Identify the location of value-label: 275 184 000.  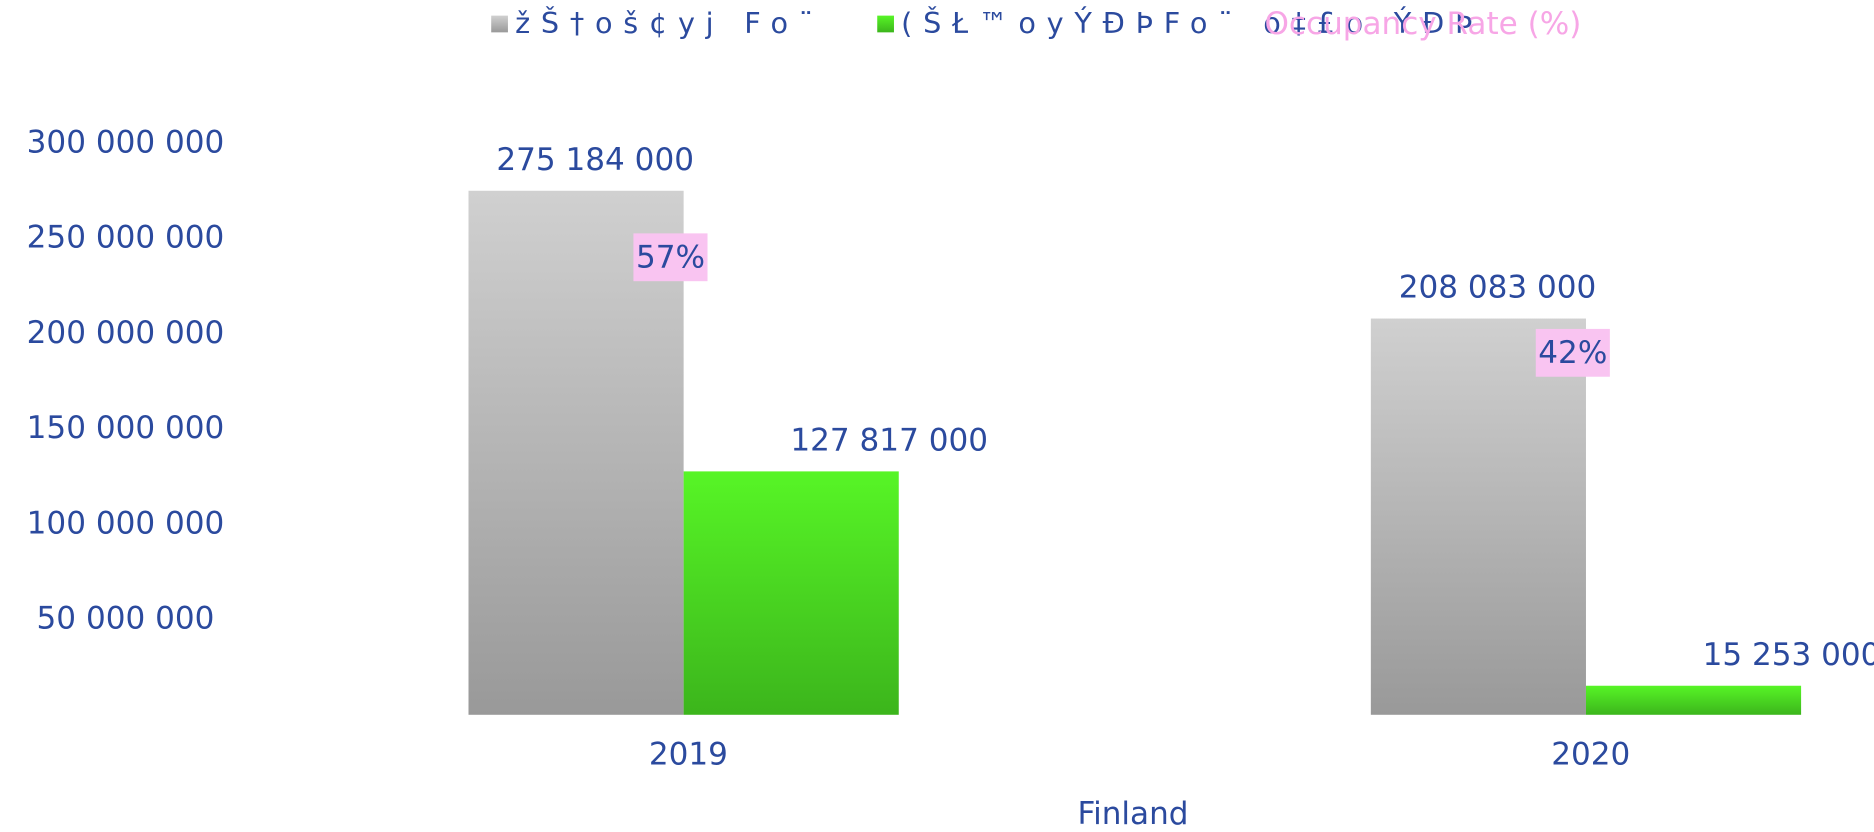
(595, 160).